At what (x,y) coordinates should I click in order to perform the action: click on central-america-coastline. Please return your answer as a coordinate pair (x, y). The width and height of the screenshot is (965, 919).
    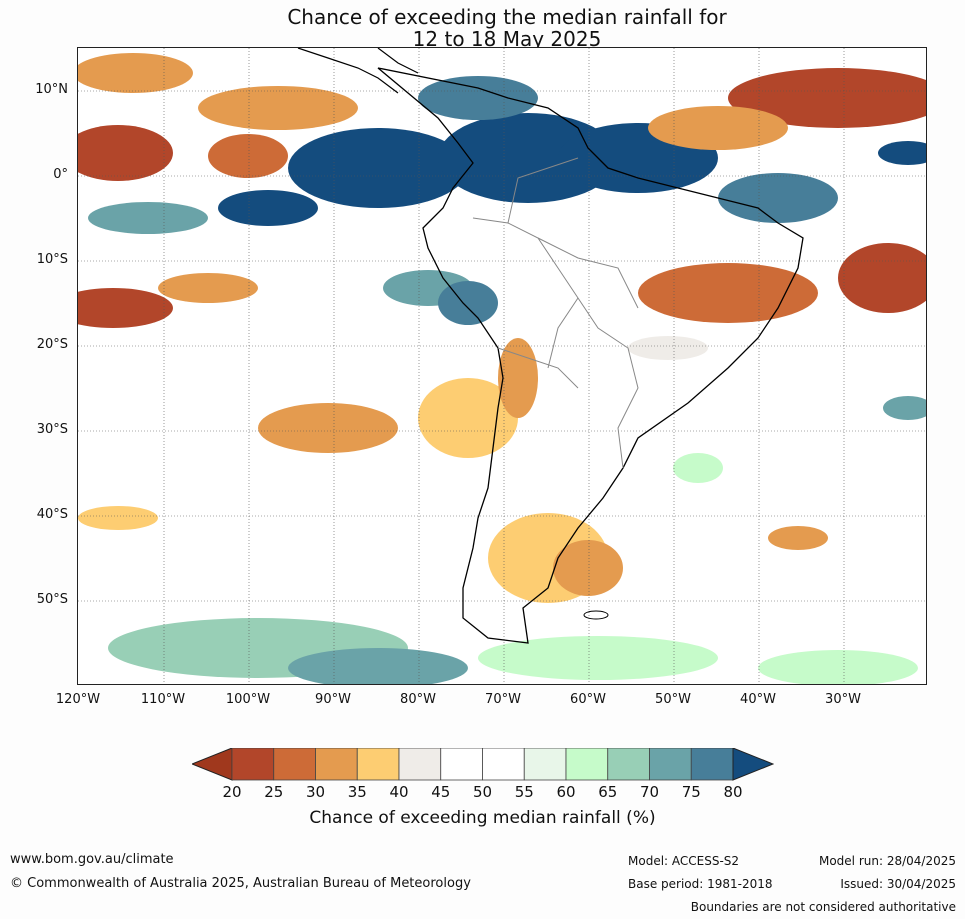
    Looking at the image, I should click on (358, 71).